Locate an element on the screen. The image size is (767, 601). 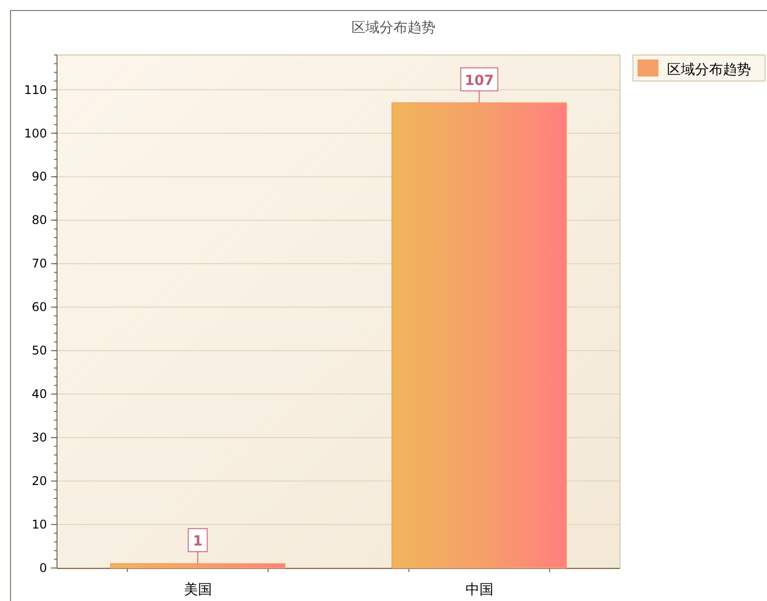
y-tick-label: 30 is located at coordinates (39, 437).